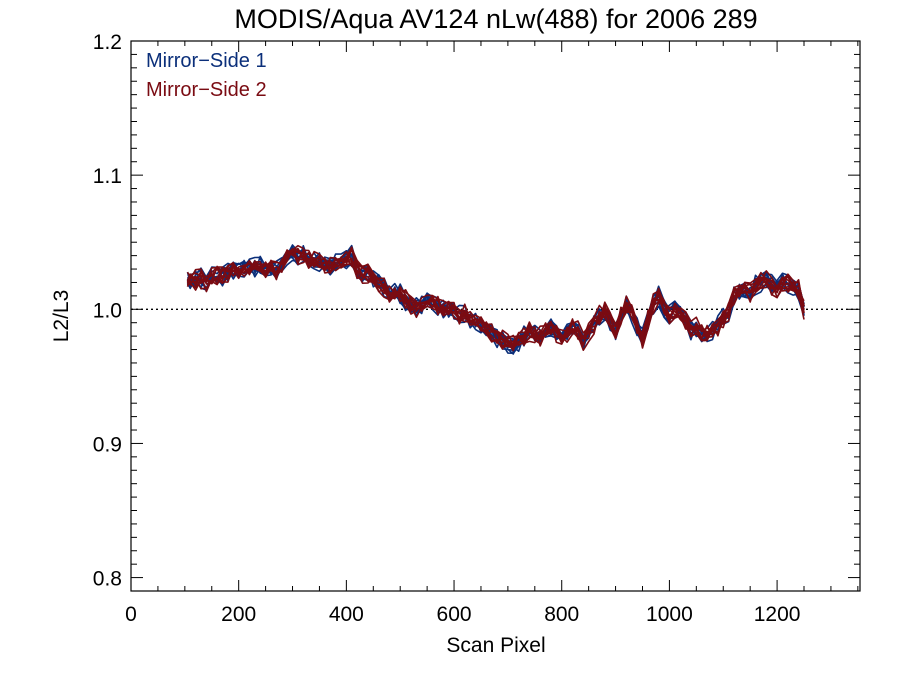 The image size is (900, 675). What do you see at coordinates (107, 310) in the screenshot?
I see `y-tick-label: 1.0` at bounding box center [107, 310].